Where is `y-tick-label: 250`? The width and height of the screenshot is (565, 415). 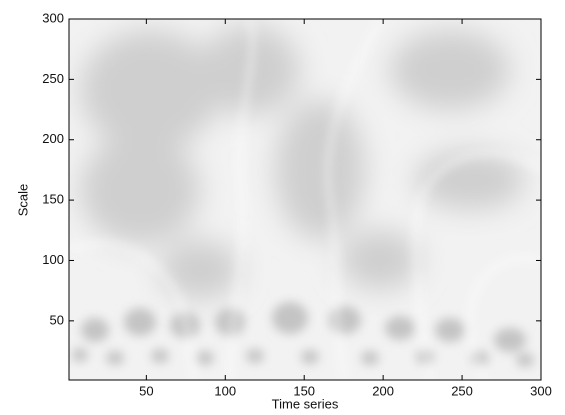
y-tick-label: 250 is located at coordinates (53, 78).